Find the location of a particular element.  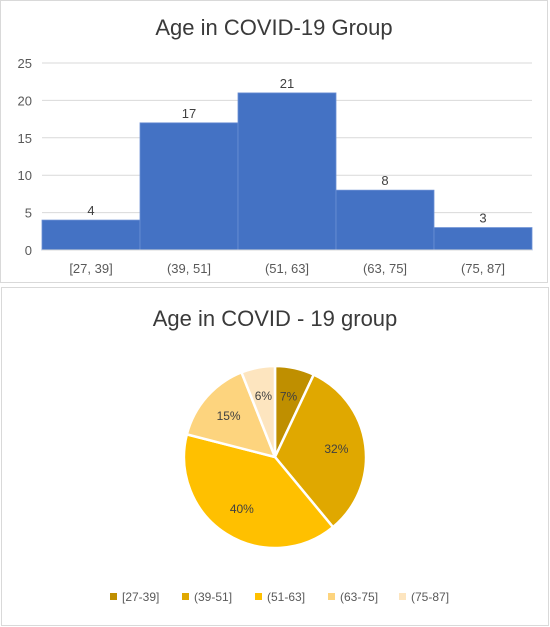

legend-label: (51-63] is located at coordinates (286, 597).